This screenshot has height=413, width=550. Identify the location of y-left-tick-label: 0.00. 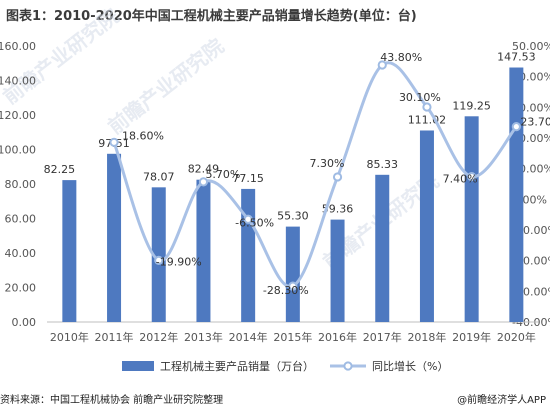
(24, 322).